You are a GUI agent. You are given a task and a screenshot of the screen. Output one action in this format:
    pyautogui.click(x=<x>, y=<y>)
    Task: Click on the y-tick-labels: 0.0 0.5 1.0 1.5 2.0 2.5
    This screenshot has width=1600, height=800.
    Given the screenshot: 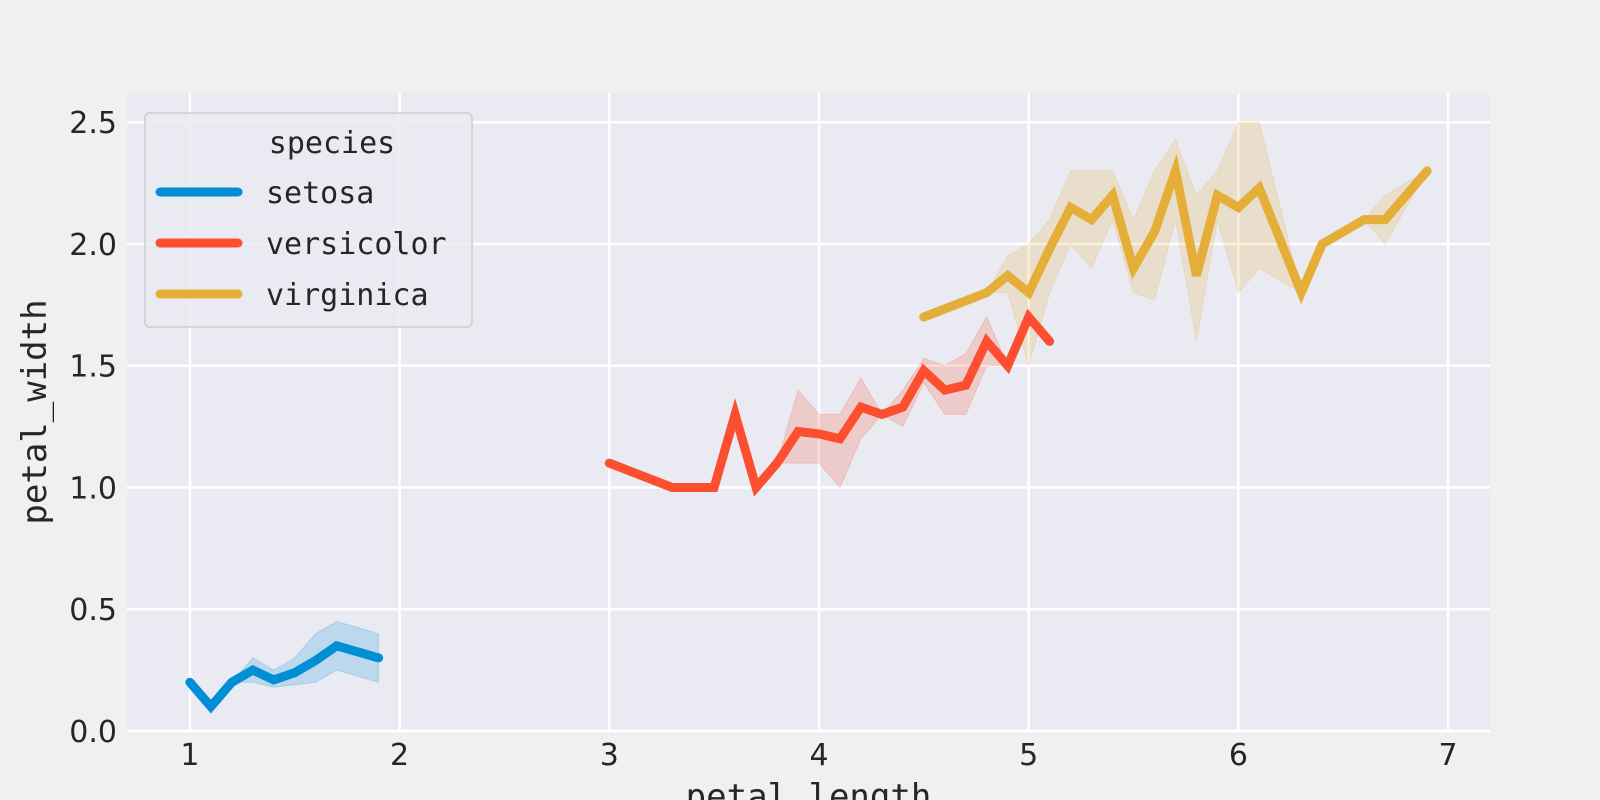 What is the action you would take?
    pyautogui.click(x=93, y=428)
    